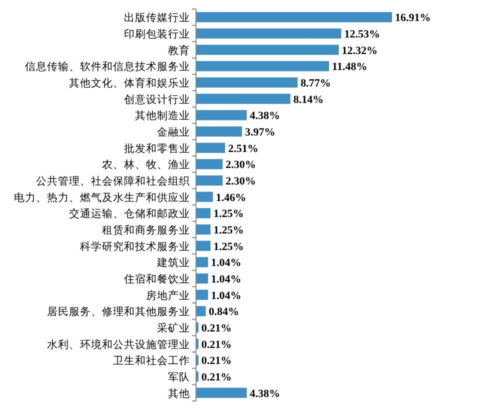  What do you see at coordinates (173, 132) in the screenshot?
I see `y-tick-label: 金融业` at bounding box center [173, 132].